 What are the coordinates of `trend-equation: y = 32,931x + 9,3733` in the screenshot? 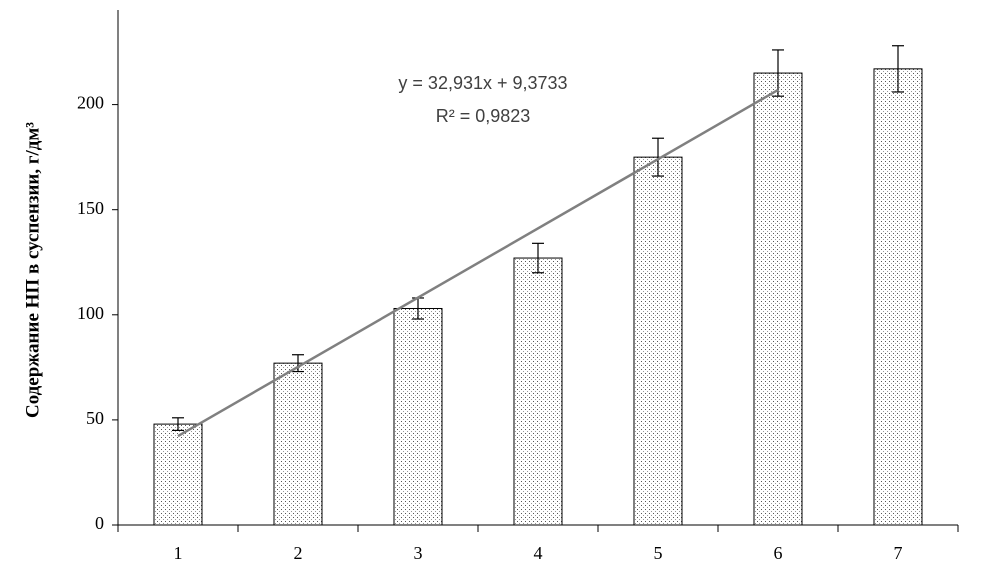 It's located at (482, 83).